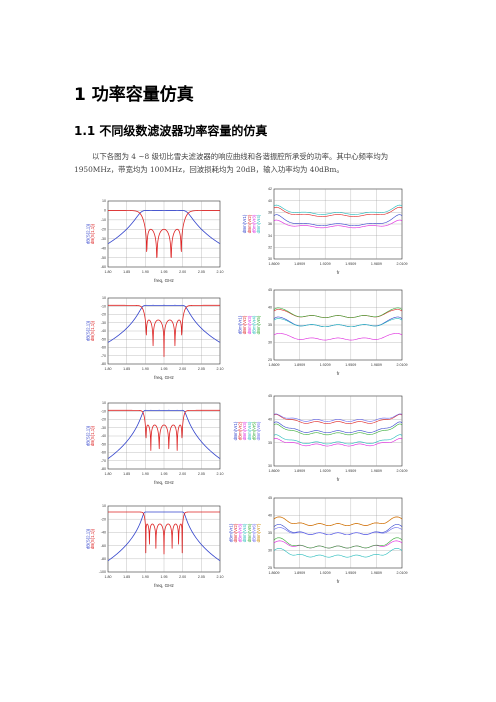  What do you see at coordinates (253, 532) in the screenshot?
I see `y-axis-label: dBm(Vr6)` at bounding box center [253, 532].